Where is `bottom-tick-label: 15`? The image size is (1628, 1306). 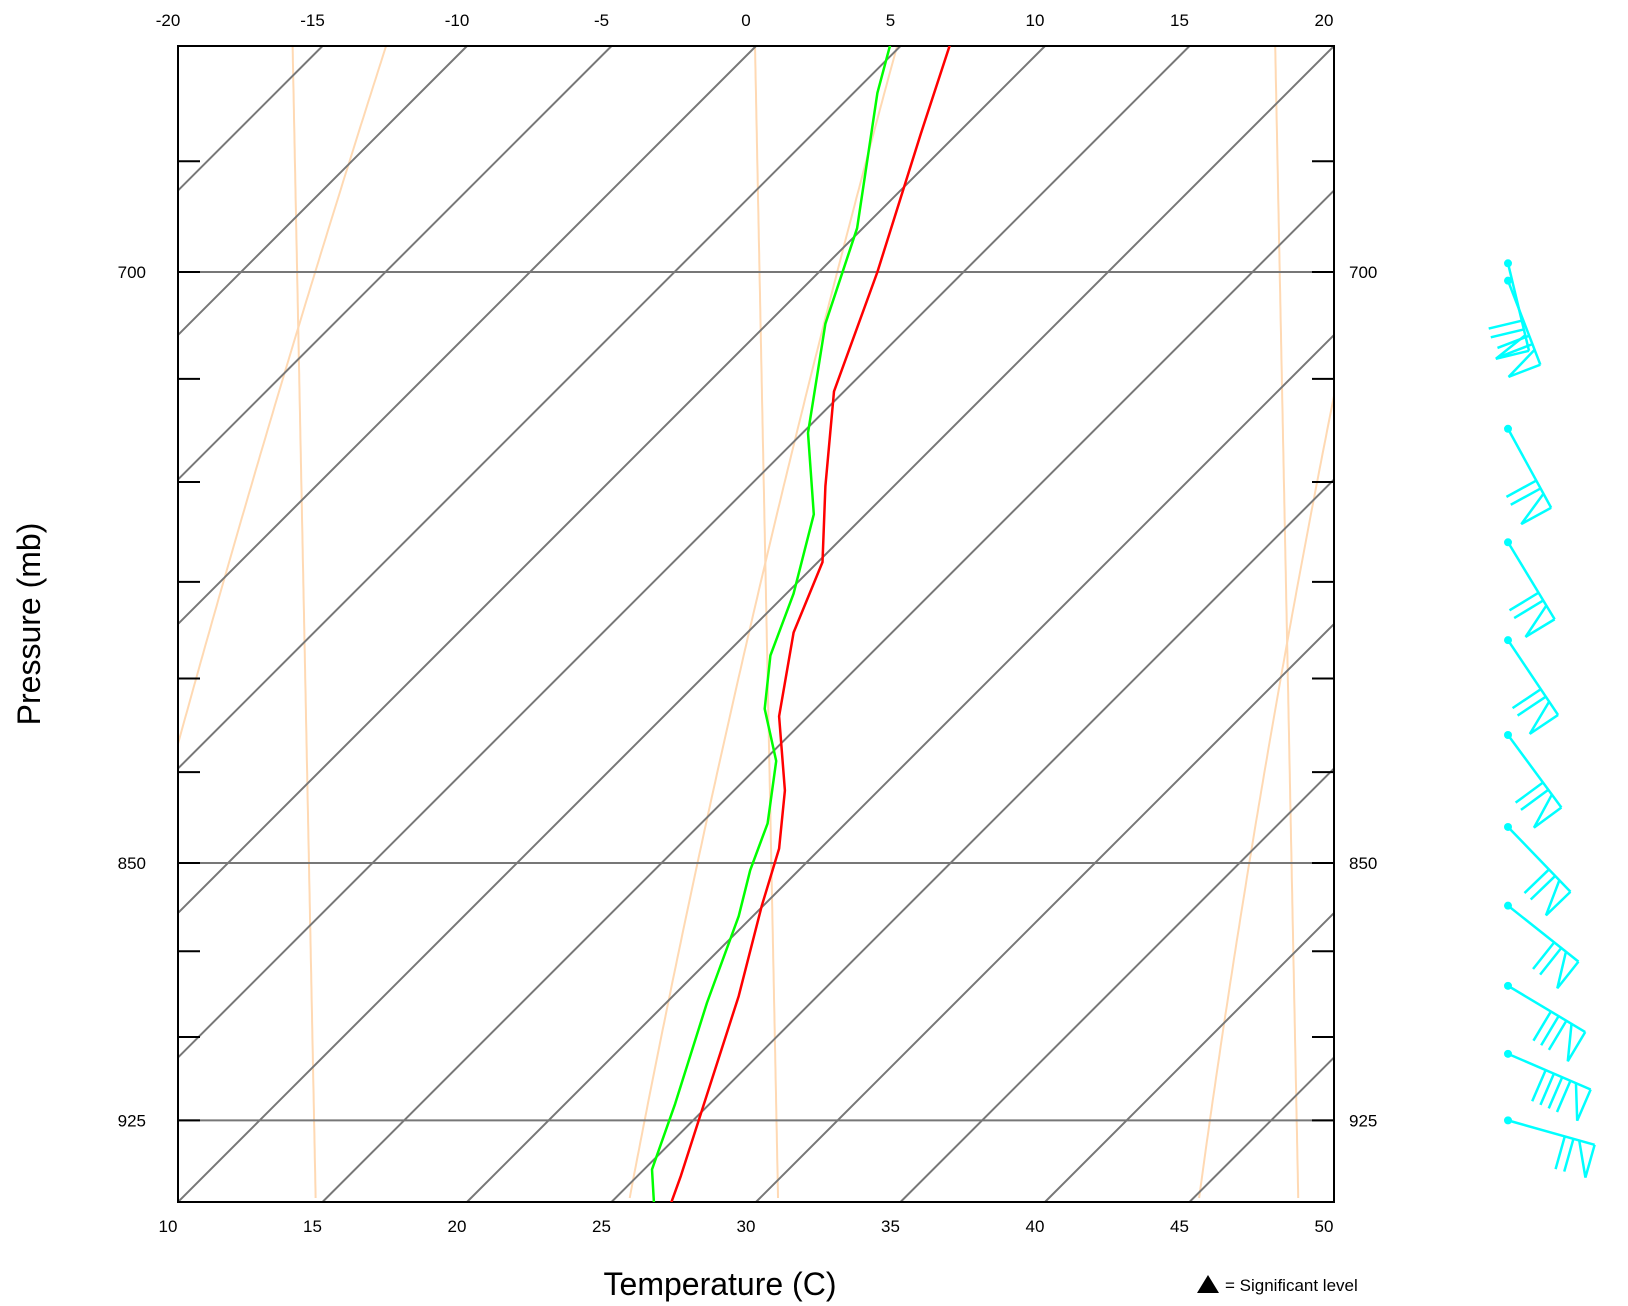
bottom-tick-label: 15 is located at coordinates (312, 1226).